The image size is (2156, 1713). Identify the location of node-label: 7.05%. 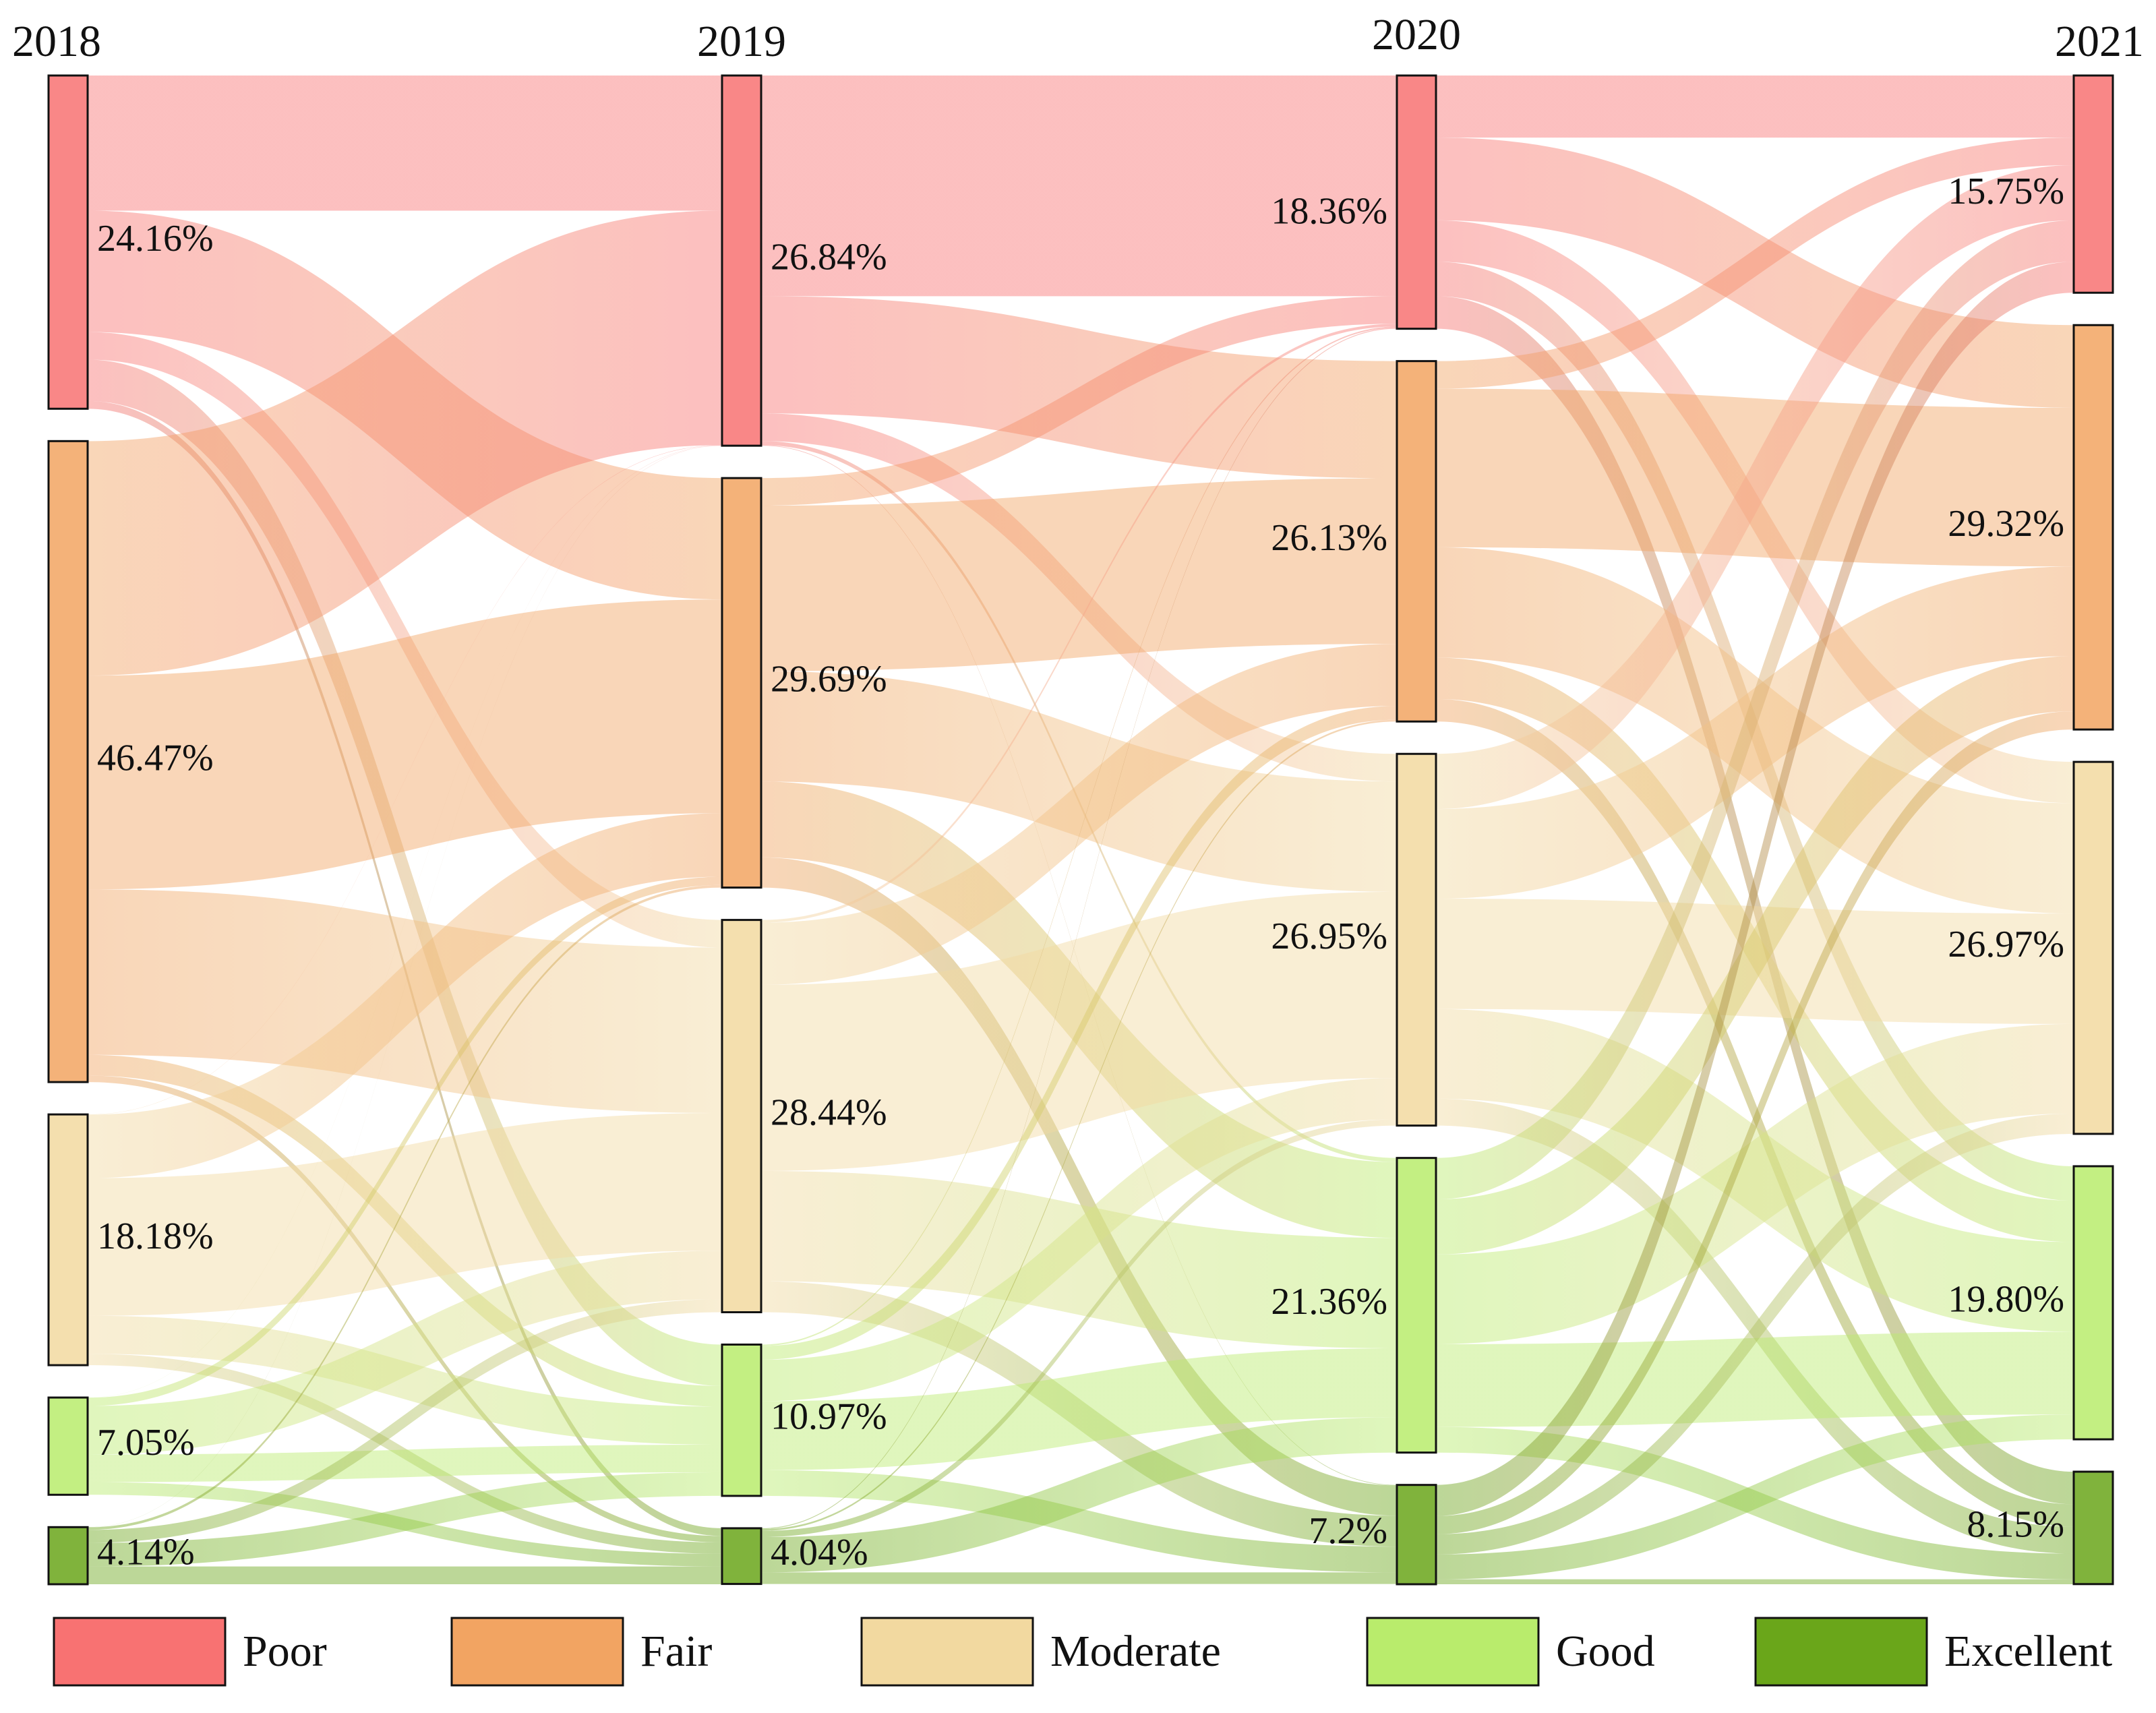
(146, 1443).